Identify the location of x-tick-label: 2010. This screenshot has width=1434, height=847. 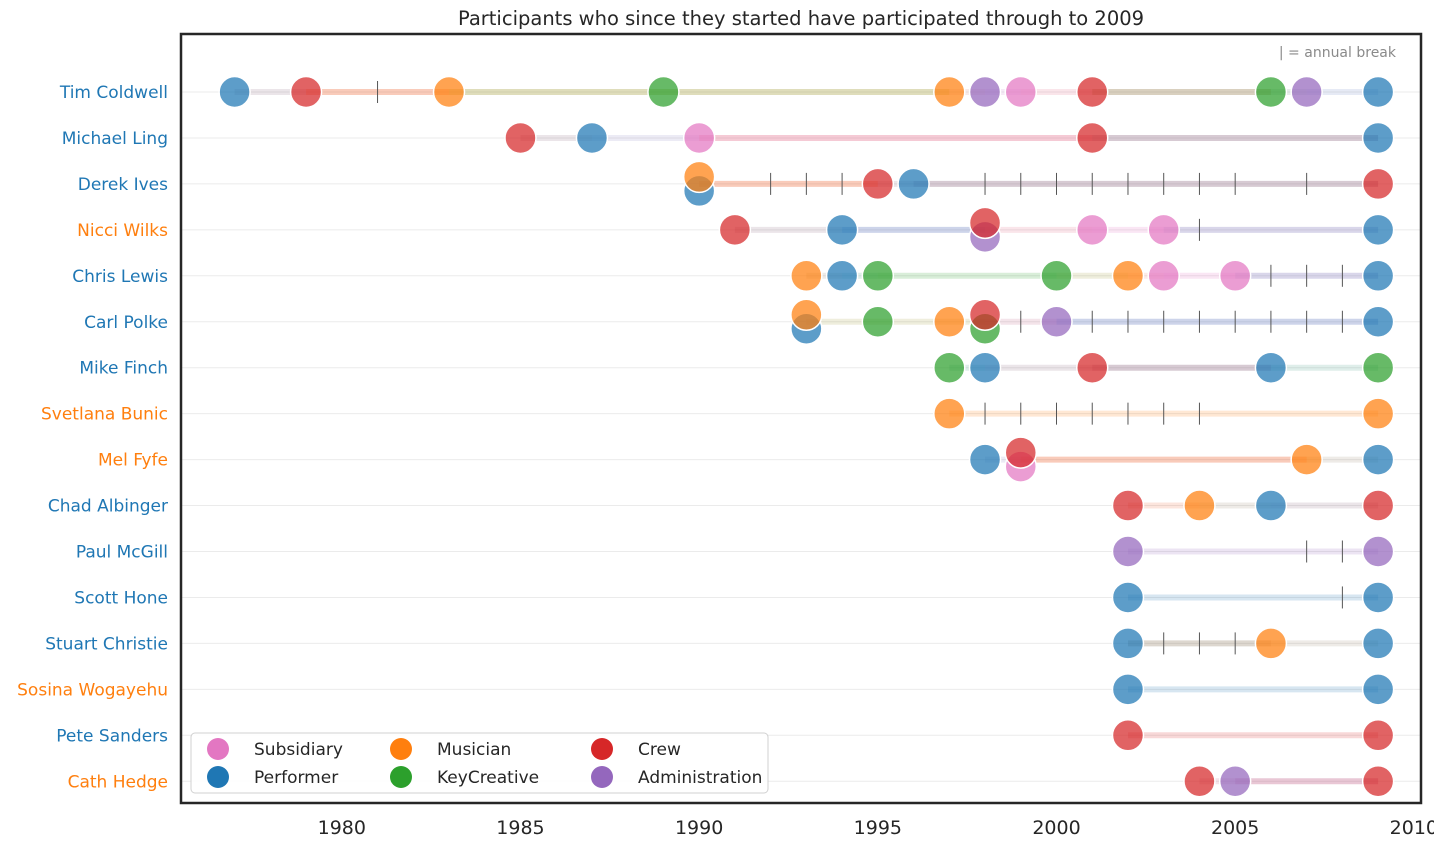
(1412, 828).